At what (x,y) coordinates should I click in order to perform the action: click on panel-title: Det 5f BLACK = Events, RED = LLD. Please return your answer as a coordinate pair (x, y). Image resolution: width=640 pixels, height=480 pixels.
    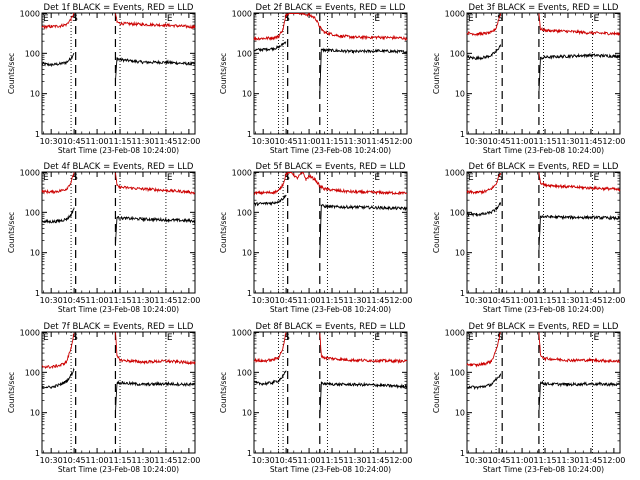
    Looking at the image, I should click on (331, 167).